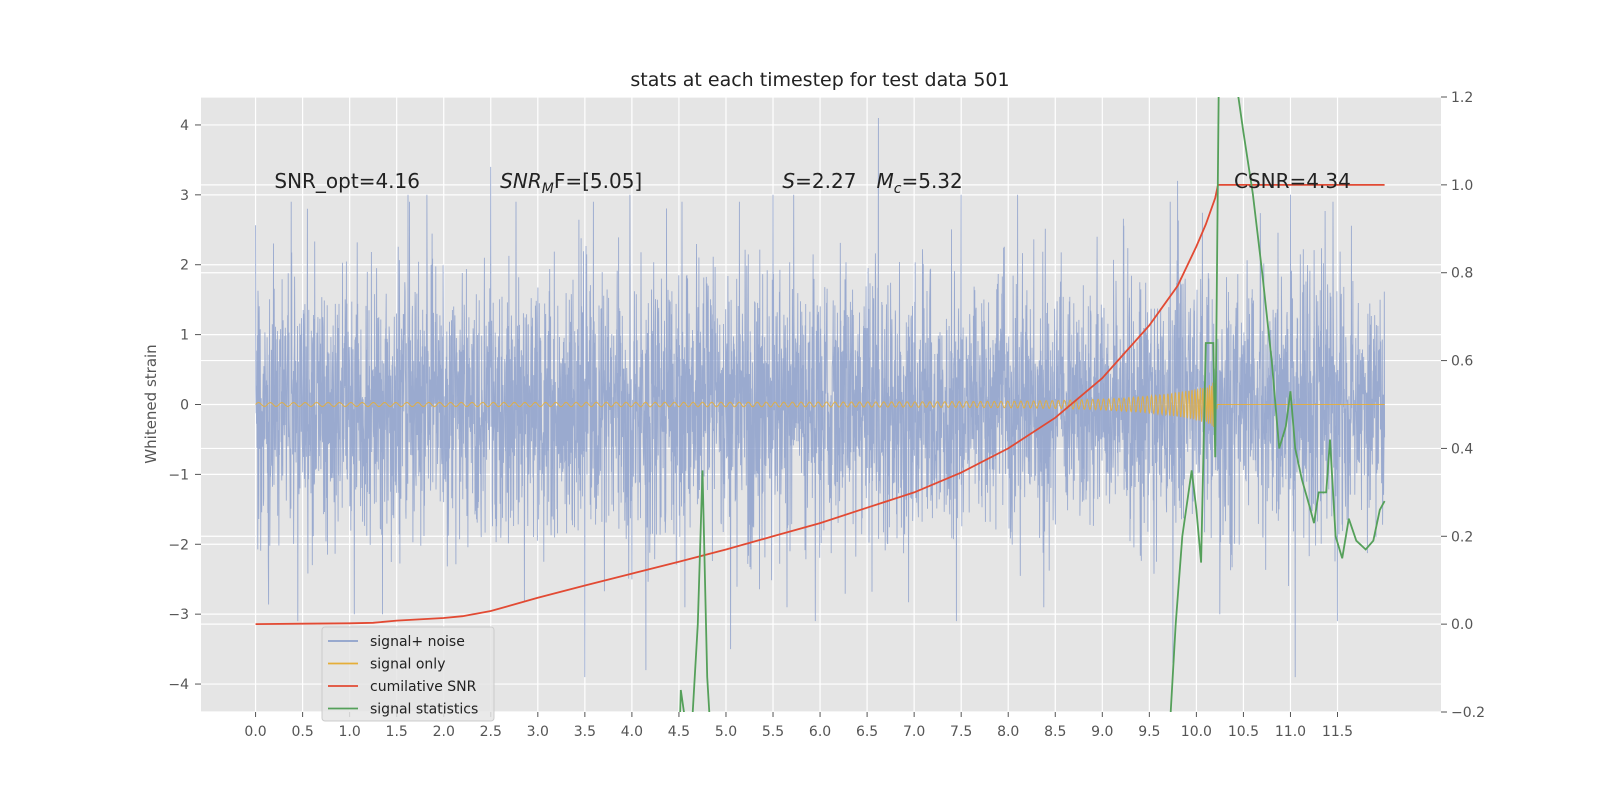 This screenshot has width=1600, height=800. What do you see at coordinates (820, 732) in the screenshot?
I see `x-tick-label: 6.0` at bounding box center [820, 732].